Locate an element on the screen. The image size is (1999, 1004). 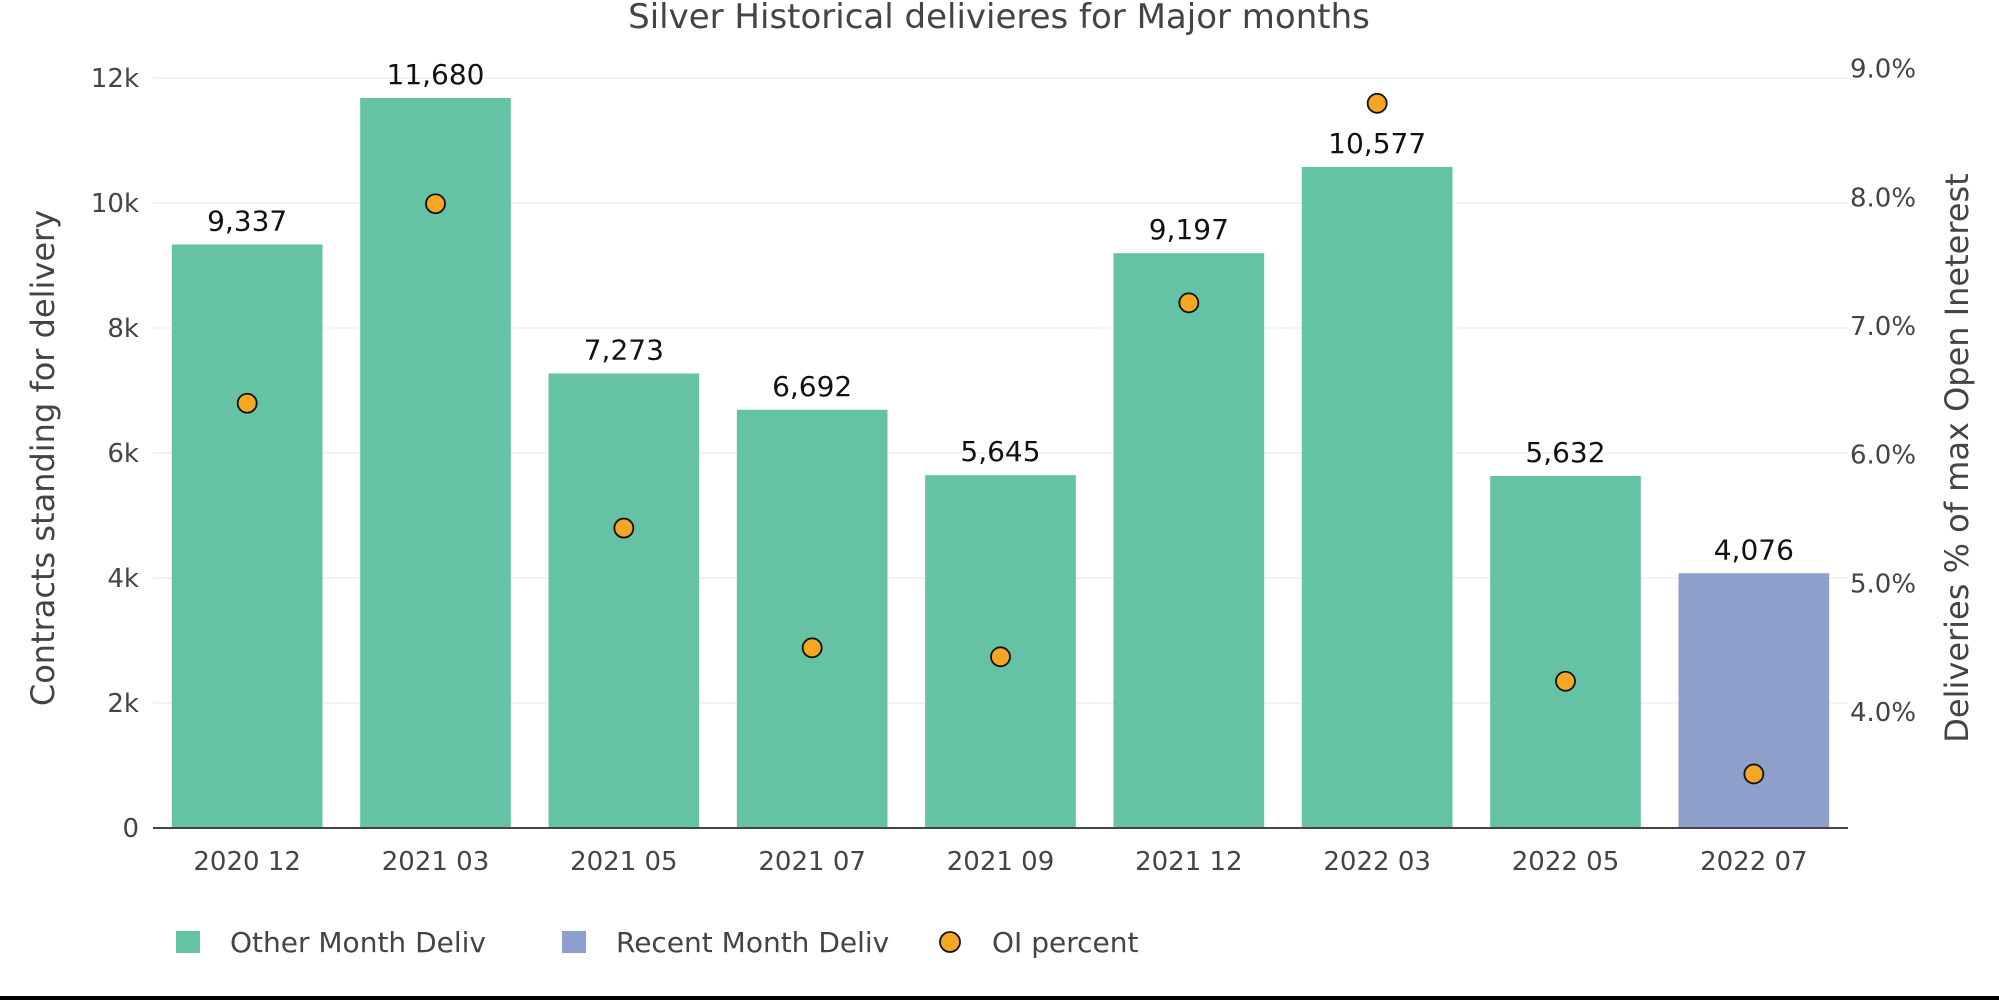
y2-tick-label: 4.0% is located at coordinates (1883, 713).